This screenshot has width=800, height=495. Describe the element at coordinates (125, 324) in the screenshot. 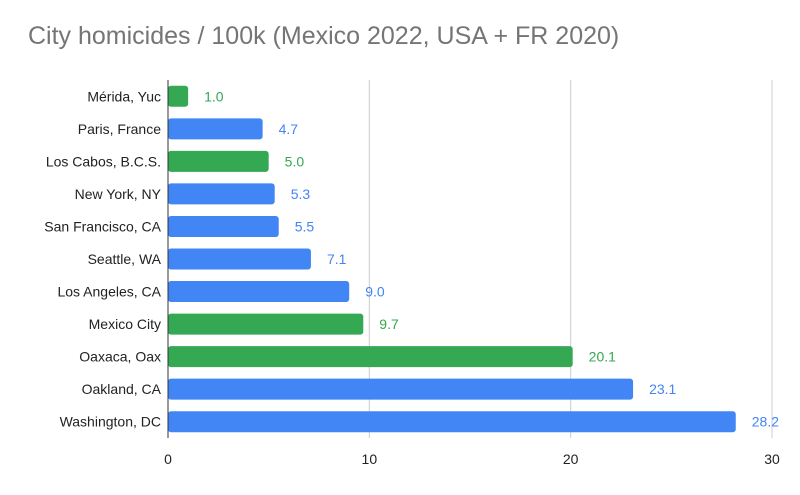

I see `category-label: Mexico City` at that location.